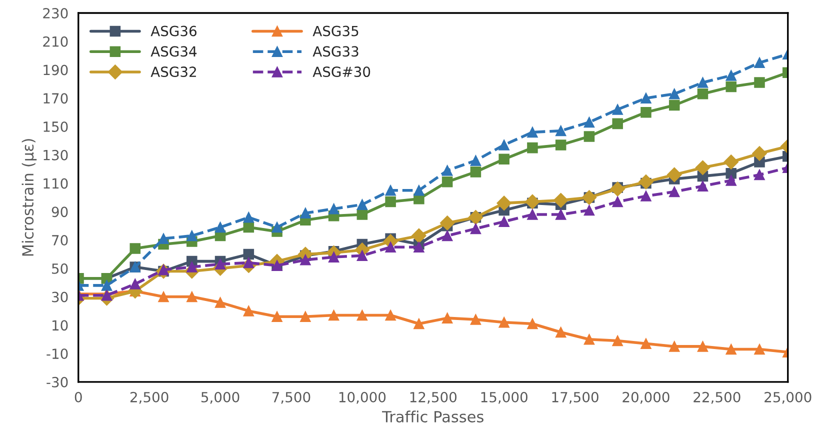 The image size is (825, 434). What do you see at coordinates (60, 325) in the screenshot?
I see `y-tick-label: 10` at bounding box center [60, 325].